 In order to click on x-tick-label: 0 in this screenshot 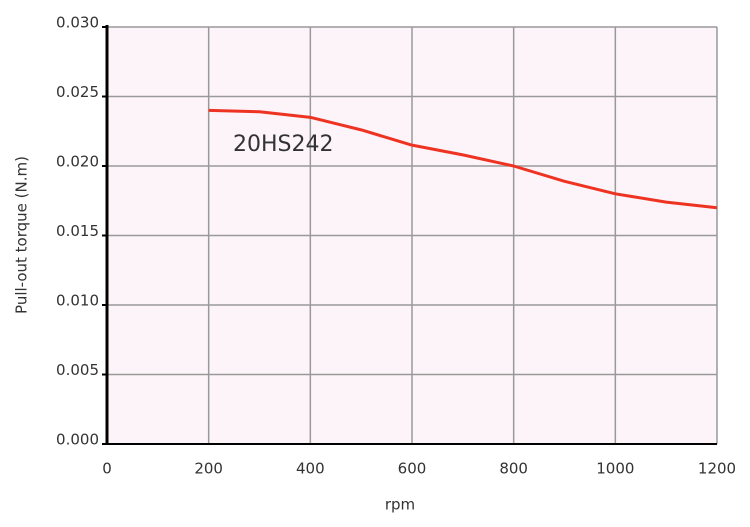, I will do `click(107, 469)`.